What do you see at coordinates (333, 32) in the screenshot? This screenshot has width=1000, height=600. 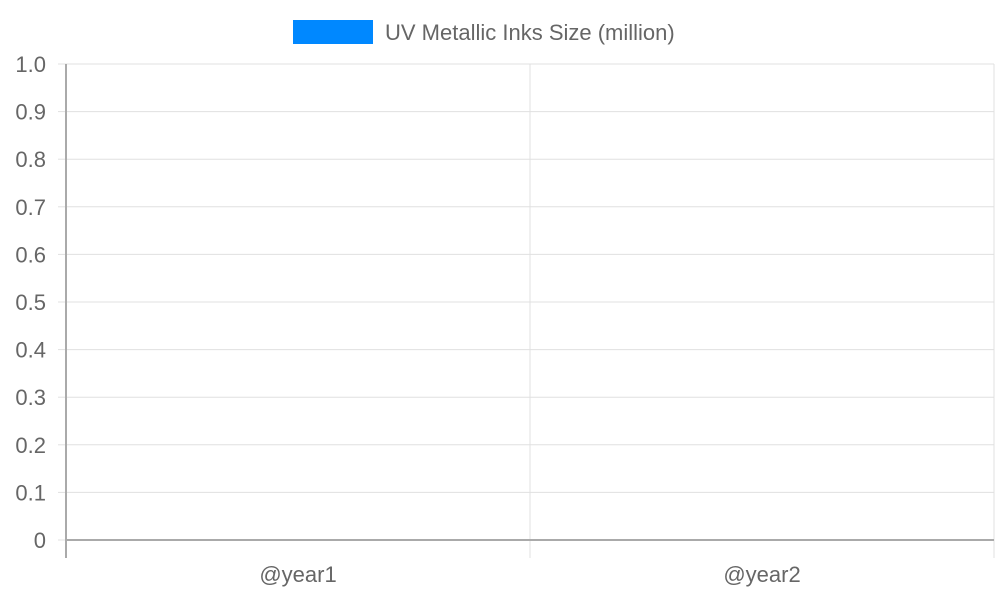 I see `legend-swatch` at bounding box center [333, 32].